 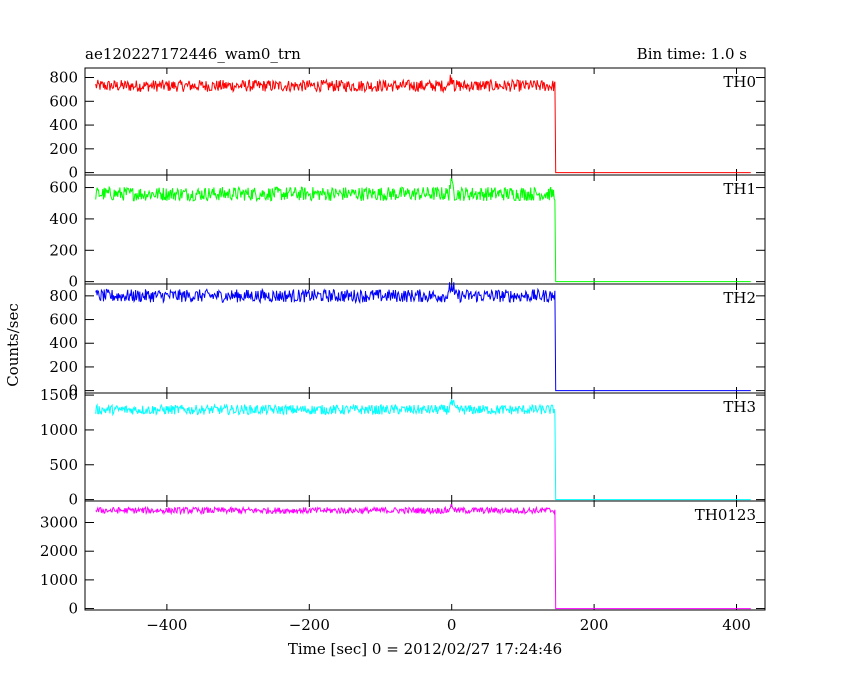 I want to click on y-tick-label: 500, so click(x=63, y=465).